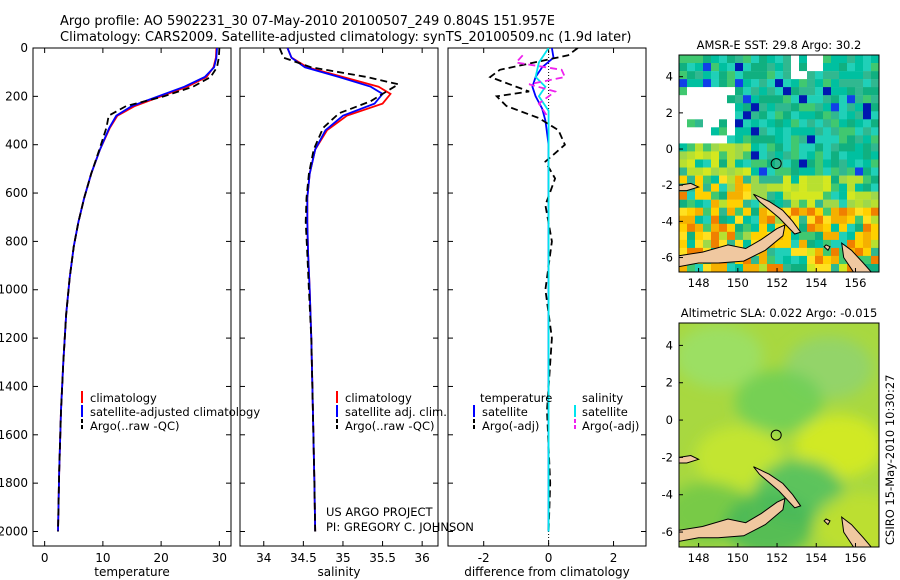 The height and width of the screenshot is (580, 900). I want to click on project-annotation: US ARGO PROJECT, so click(380, 512).